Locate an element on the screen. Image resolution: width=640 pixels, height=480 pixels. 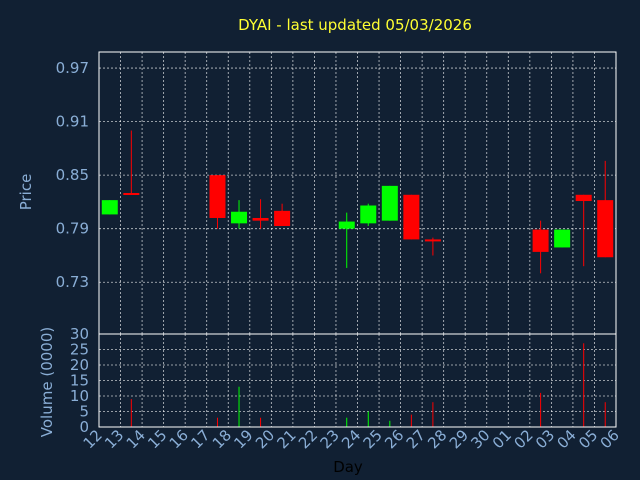
x-axis-label: Day is located at coordinates (348, 467).